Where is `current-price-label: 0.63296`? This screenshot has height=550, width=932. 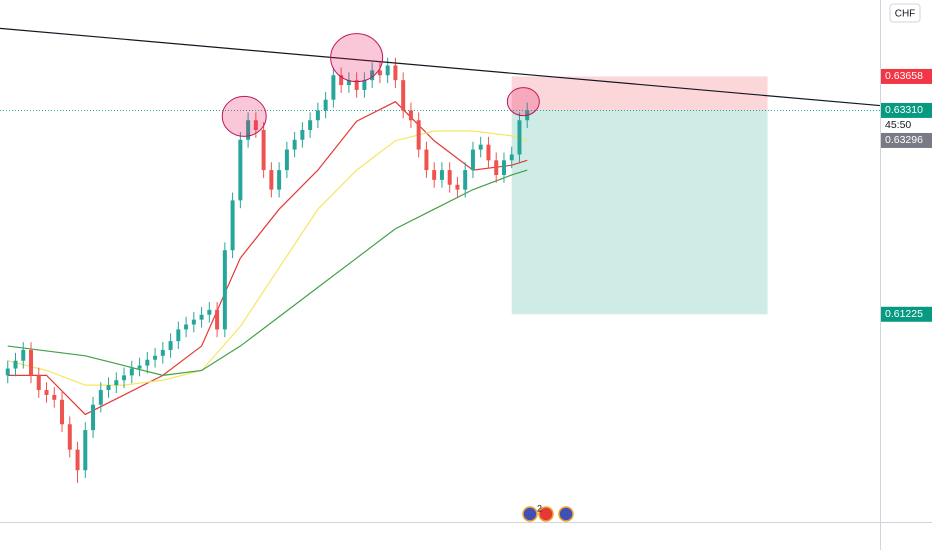 current-price-label: 0.63296 is located at coordinates (904, 140).